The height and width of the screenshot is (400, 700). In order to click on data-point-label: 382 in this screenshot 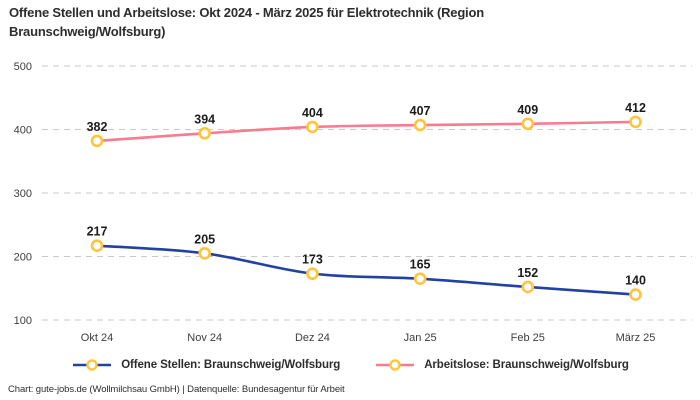, I will do `click(97, 127)`.